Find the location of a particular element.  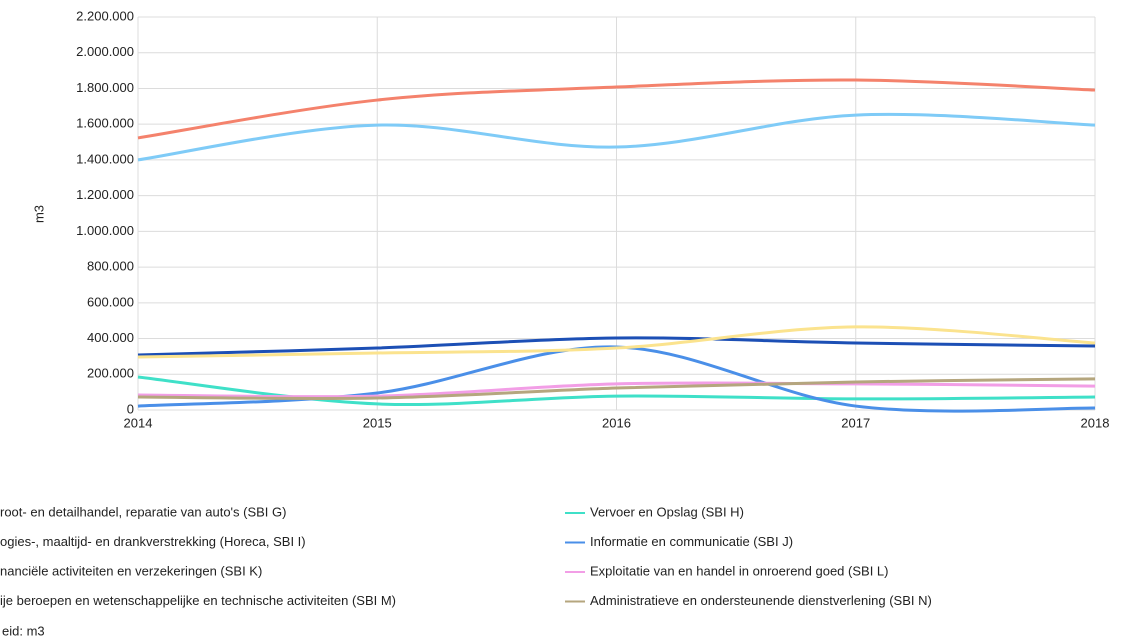

x-tick-label: 2015 is located at coordinates (377, 422).